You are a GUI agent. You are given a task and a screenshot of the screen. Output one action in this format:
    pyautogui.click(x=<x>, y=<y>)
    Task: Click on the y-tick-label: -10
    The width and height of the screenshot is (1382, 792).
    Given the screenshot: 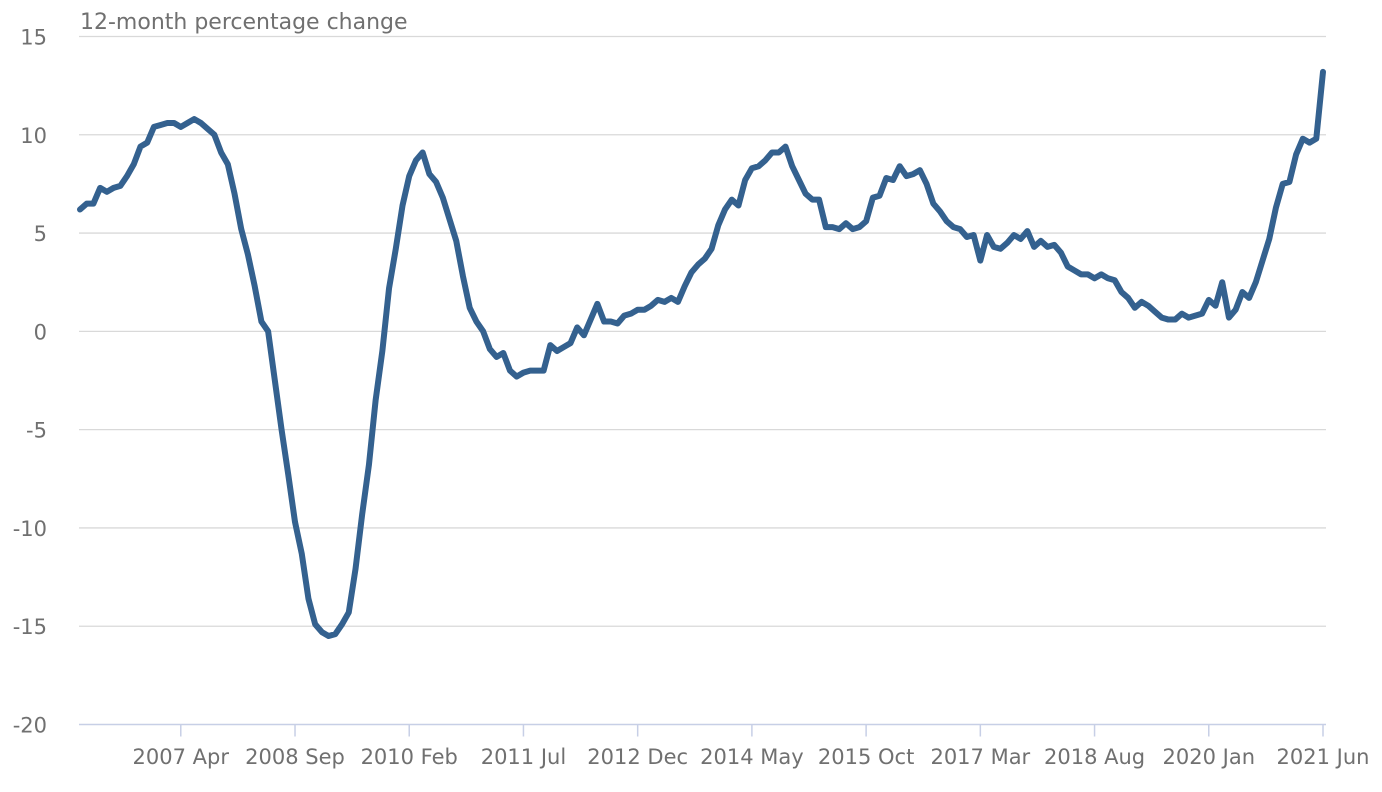 What is the action you would take?
    pyautogui.click(x=30, y=529)
    